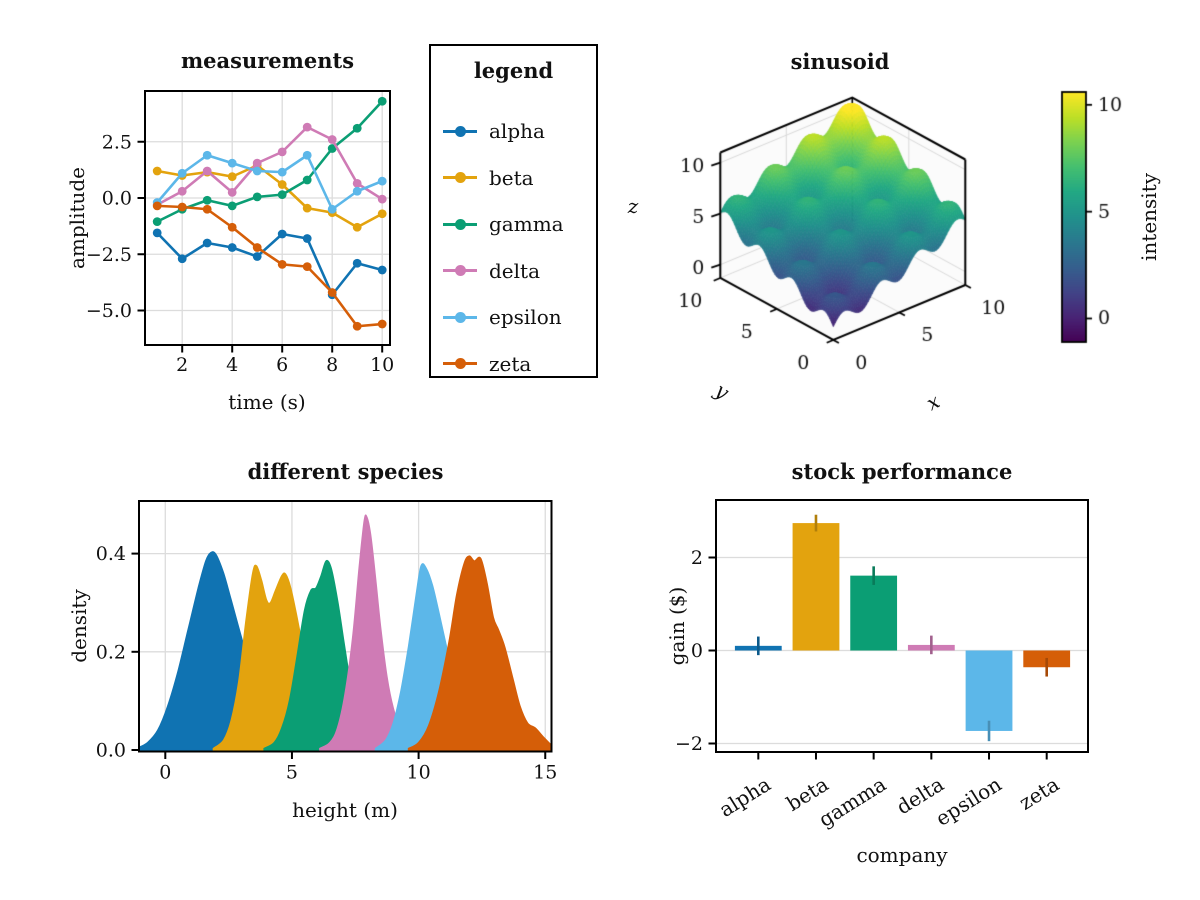 The image size is (1200, 900). I want to click on stocks-title: stock performance, so click(902, 471).